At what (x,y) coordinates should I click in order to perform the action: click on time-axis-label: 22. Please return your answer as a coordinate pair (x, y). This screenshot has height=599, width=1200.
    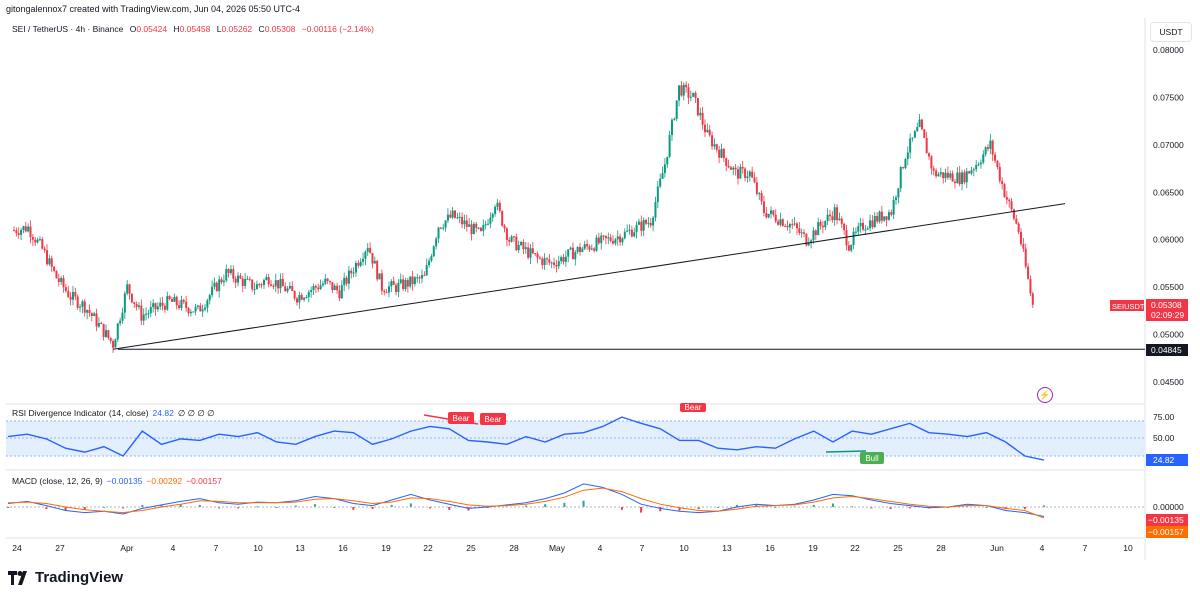
    Looking at the image, I should click on (855, 548).